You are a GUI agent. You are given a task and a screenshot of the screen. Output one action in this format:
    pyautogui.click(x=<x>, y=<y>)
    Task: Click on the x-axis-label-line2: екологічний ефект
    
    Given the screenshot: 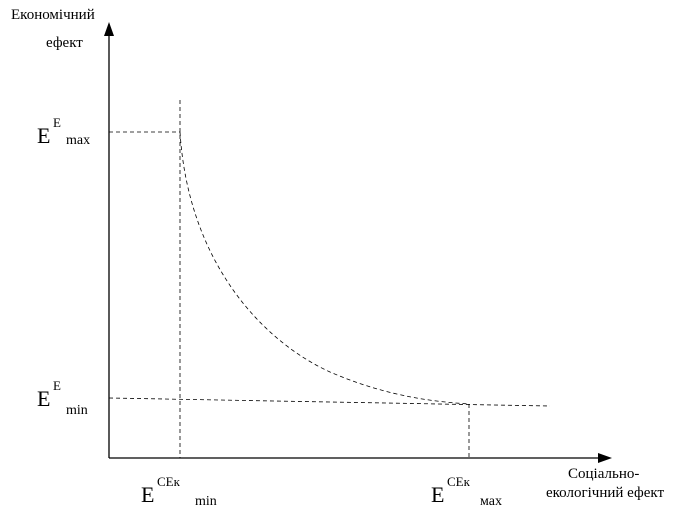 What is the action you would take?
    pyautogui.click(x=605, y=493)
    